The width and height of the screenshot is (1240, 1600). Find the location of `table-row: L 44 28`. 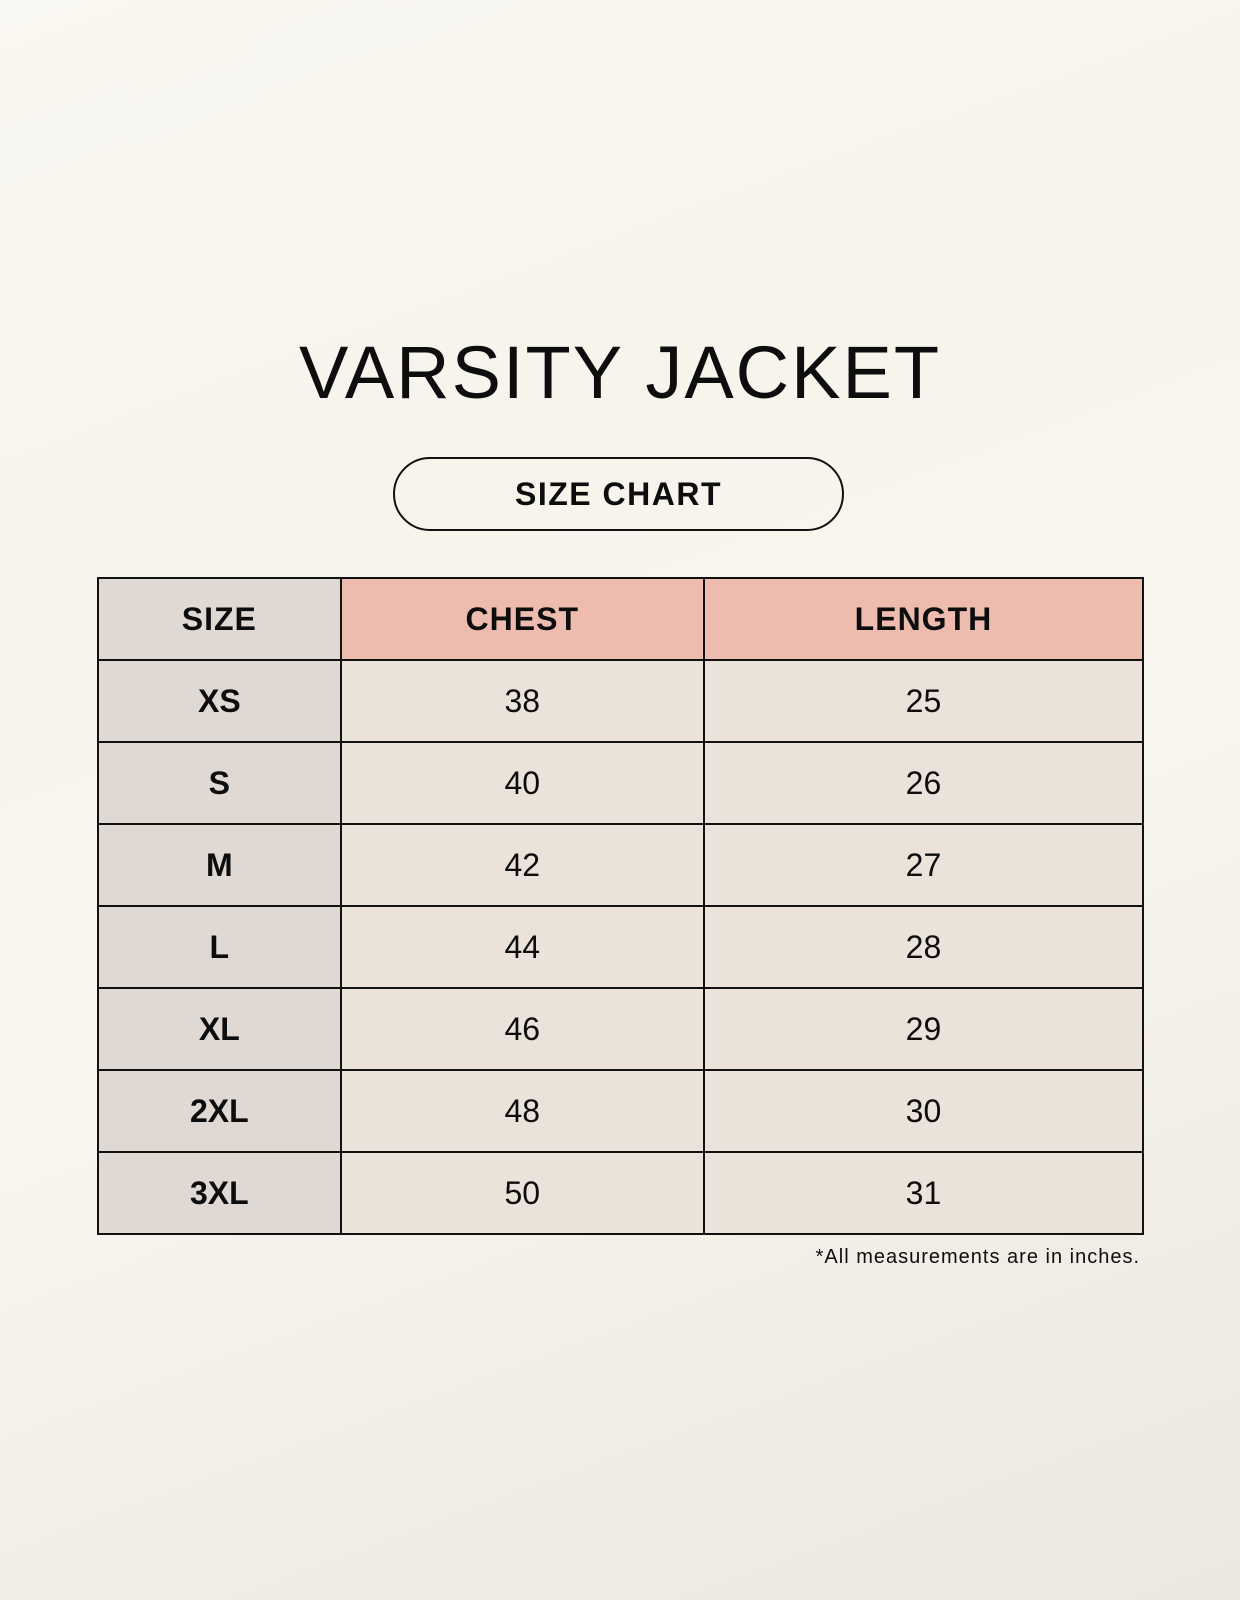

table-row: L 44 28 is located at coordinates (621, 947).